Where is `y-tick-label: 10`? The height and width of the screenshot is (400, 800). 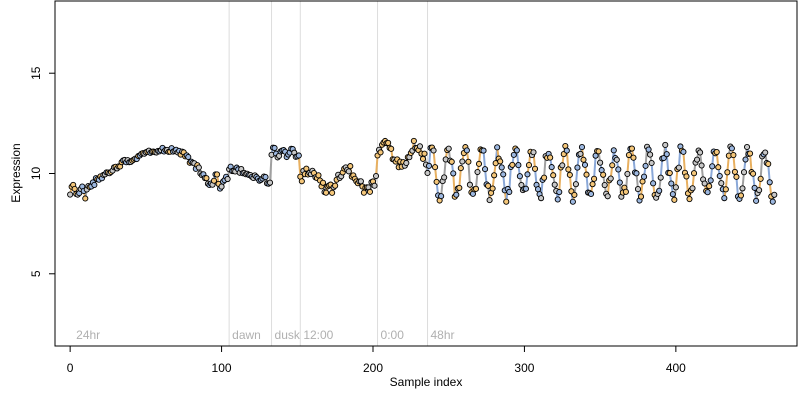 y-tick-label: 10 is located at coordinates (36, 174).